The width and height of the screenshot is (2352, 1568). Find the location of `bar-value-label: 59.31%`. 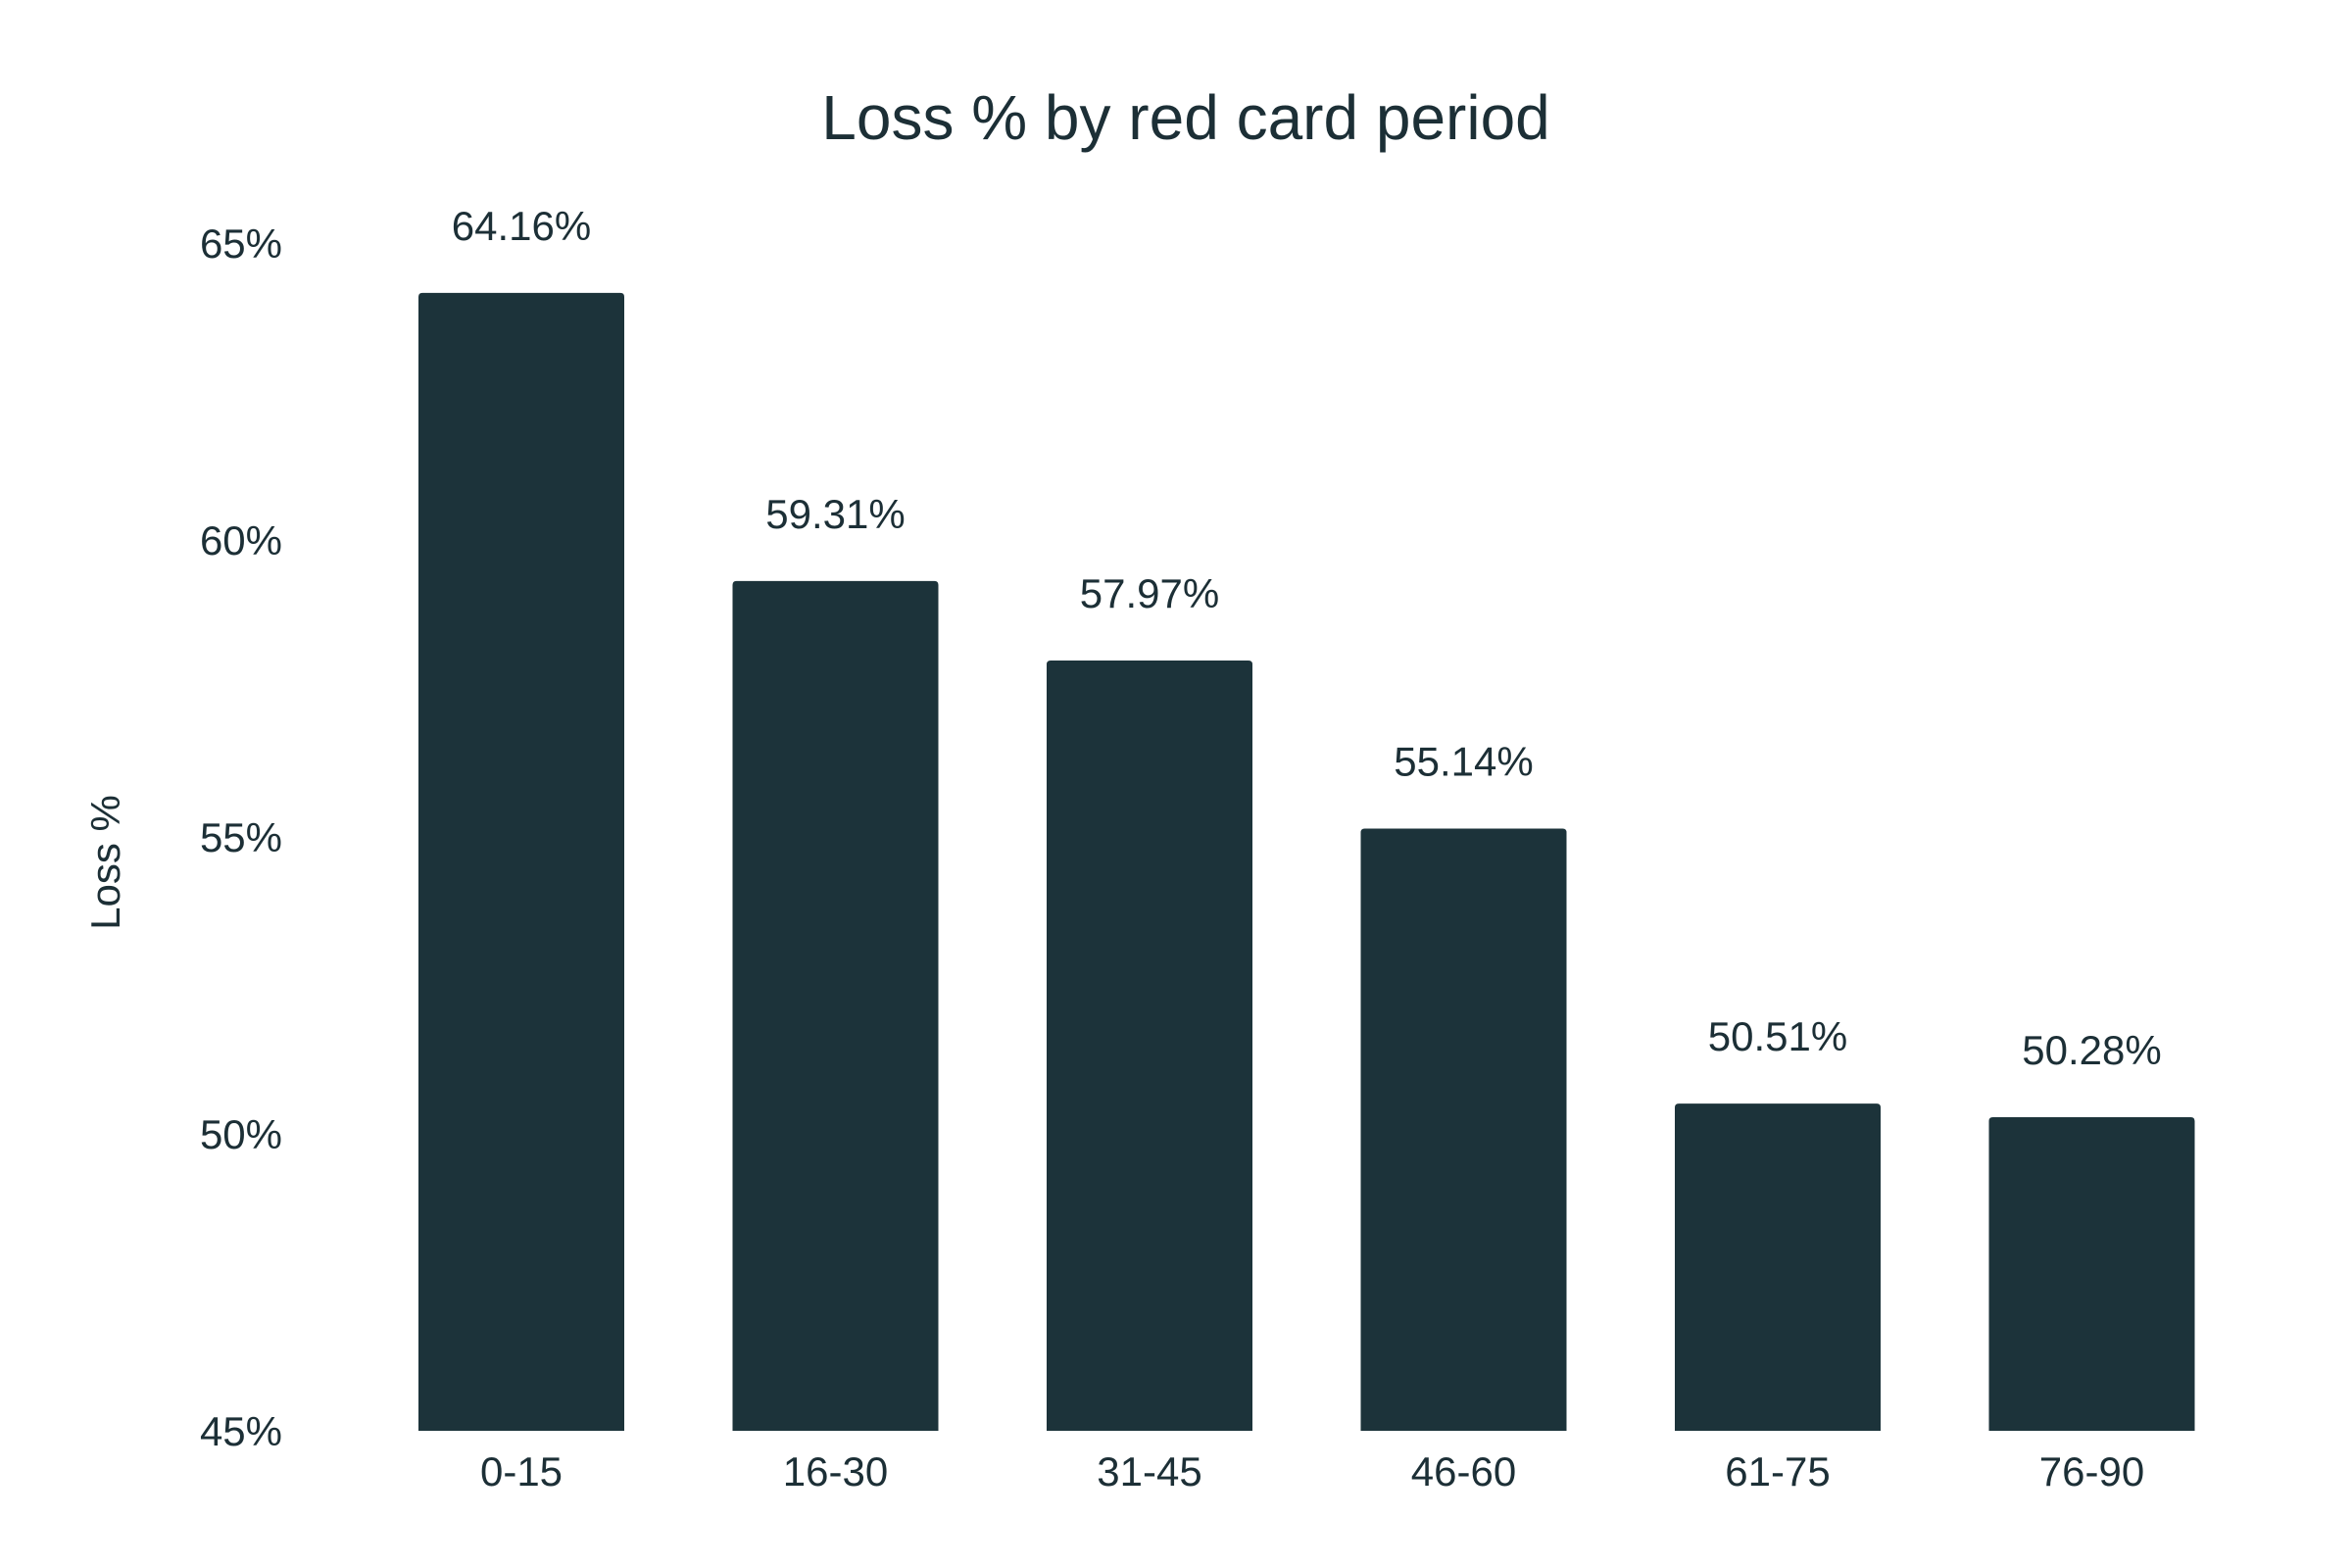

bar-value-label: 59.31% is located at coordinates (835, 514).